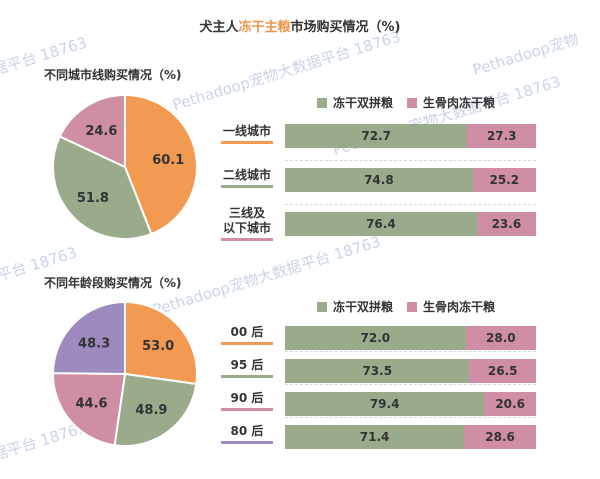 Image resolution: width=600 pixels, height=479 pixels. What do you see at coordinates (113, 75) in the screenshot?
I see `city-pie-title: 不同城市线购买情况（%)` at bounding box center [113, 75].